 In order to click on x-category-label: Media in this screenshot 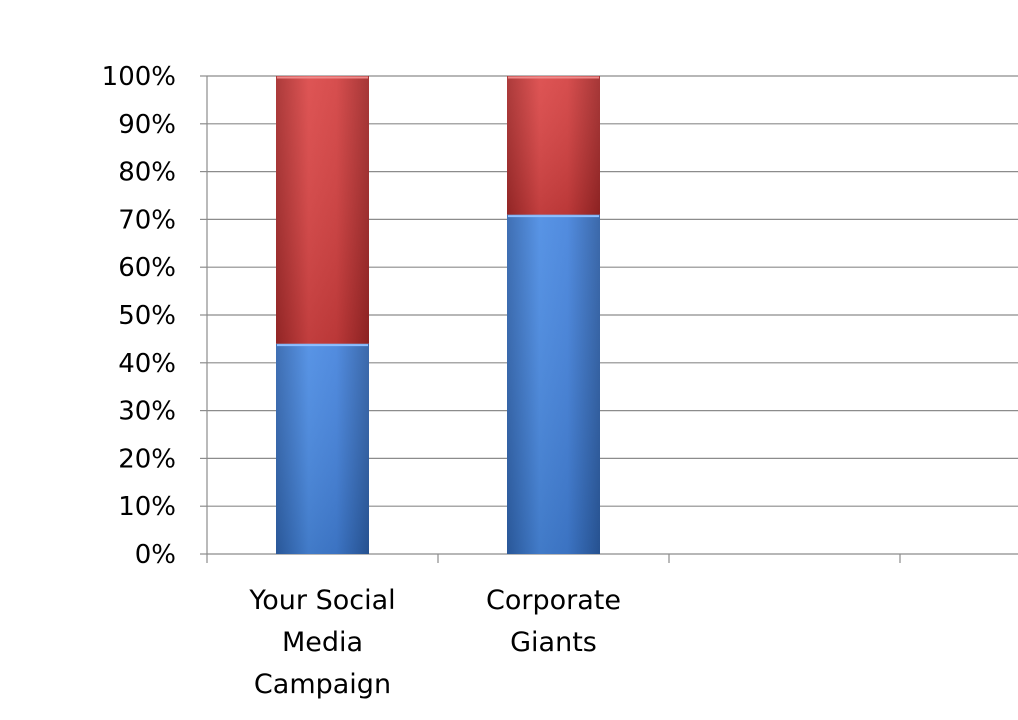, I will do `click(322, 642)`.